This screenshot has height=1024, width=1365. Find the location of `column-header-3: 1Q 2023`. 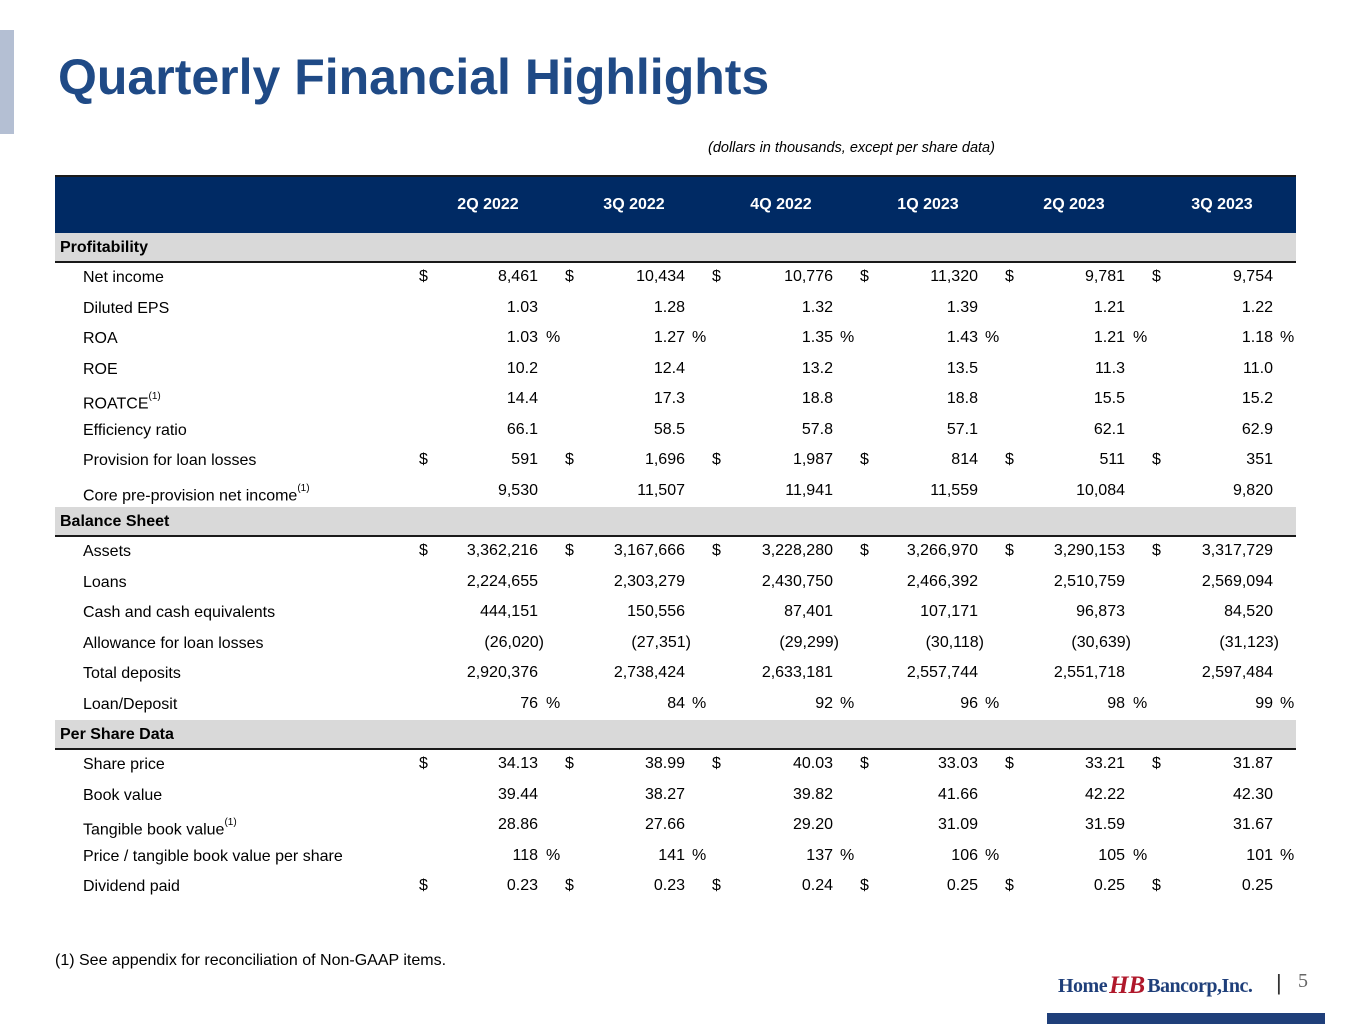

column-header-3: 1Q 2023 is located at coordinates (928, 204).